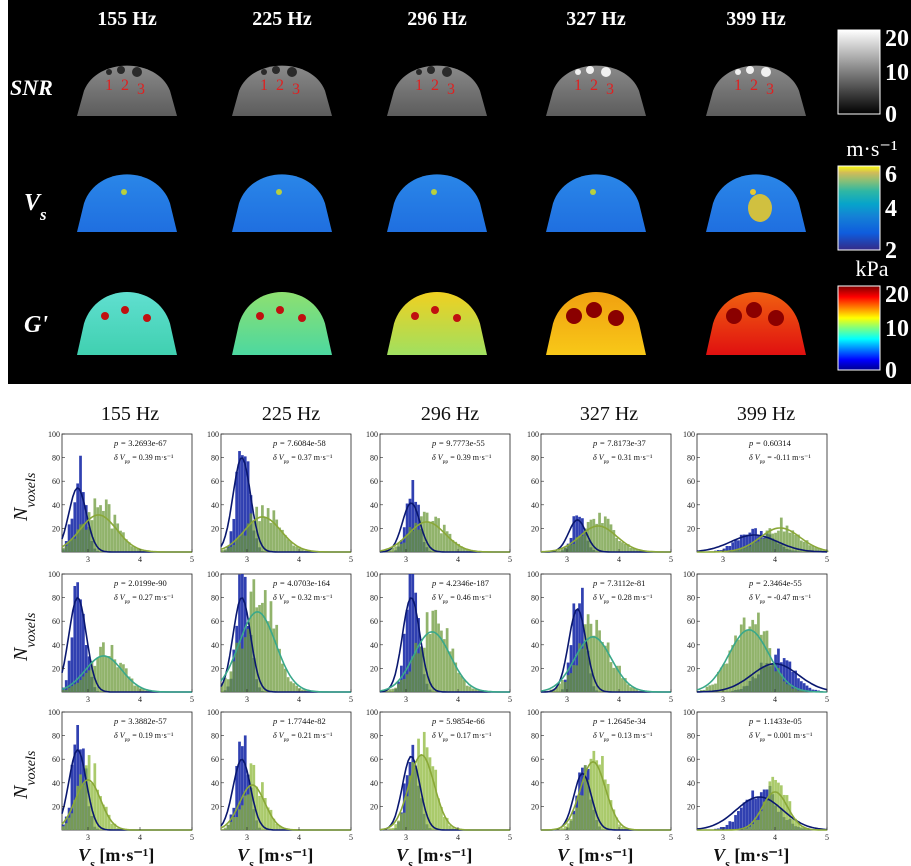 The height and width of the screenshot is (866, 911). Describe the element at coordinates (770, 443) in the screenshot. I see `p-value-annotation: p = 0.60314` at that location.